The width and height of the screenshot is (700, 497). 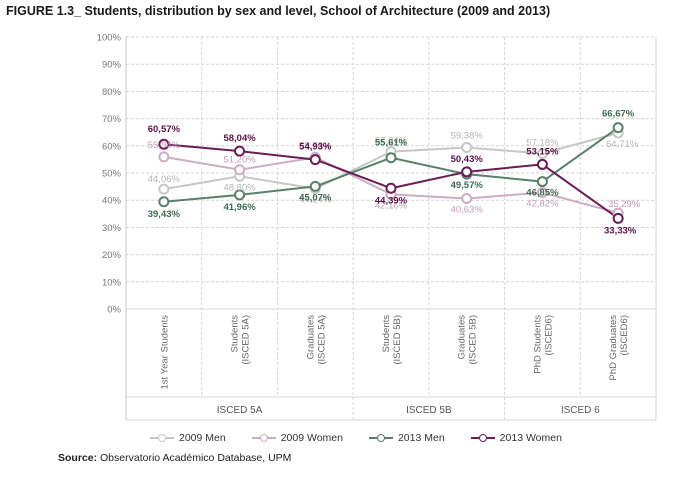 I want to click on data-label-2013-women: 60,57%, so click(x=164, y=129).